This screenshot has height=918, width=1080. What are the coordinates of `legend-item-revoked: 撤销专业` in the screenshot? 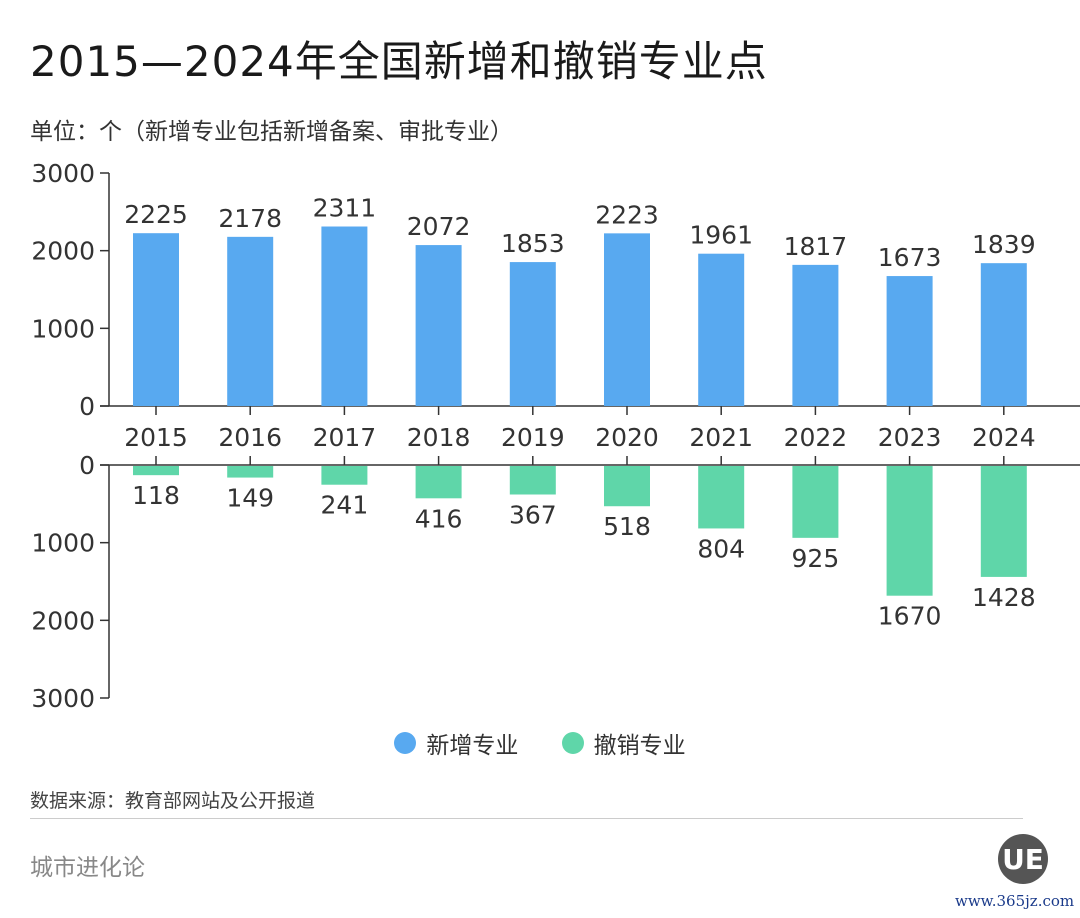 It's located at (623, 743).